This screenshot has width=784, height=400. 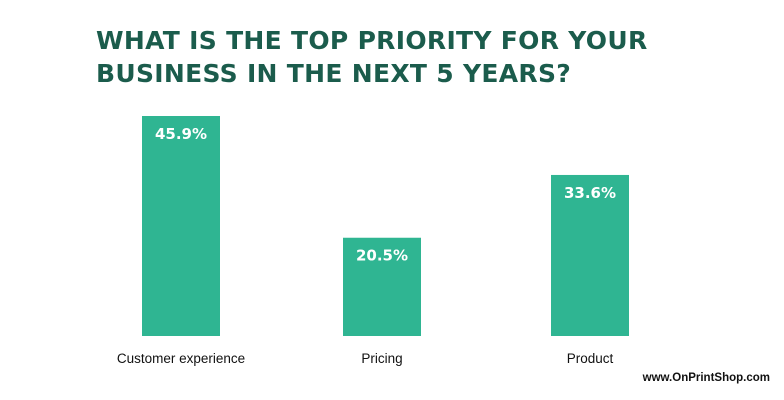 I want to click on bar-value-label: 20.5%, so click(x=382, y=256).